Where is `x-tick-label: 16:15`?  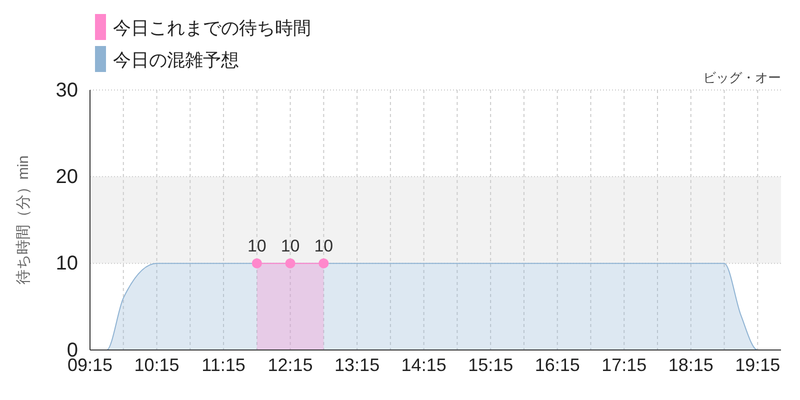 x-tick-label: 16:15 is located at coordinates (557, 364).